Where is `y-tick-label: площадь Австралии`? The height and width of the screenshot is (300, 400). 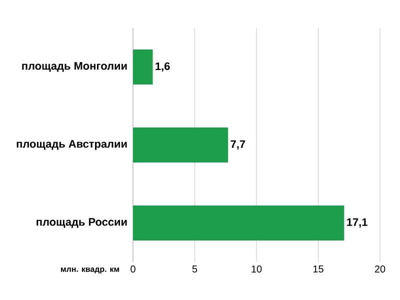
y-tick-label: площадь Австралии is located at coordinates (71, 145).